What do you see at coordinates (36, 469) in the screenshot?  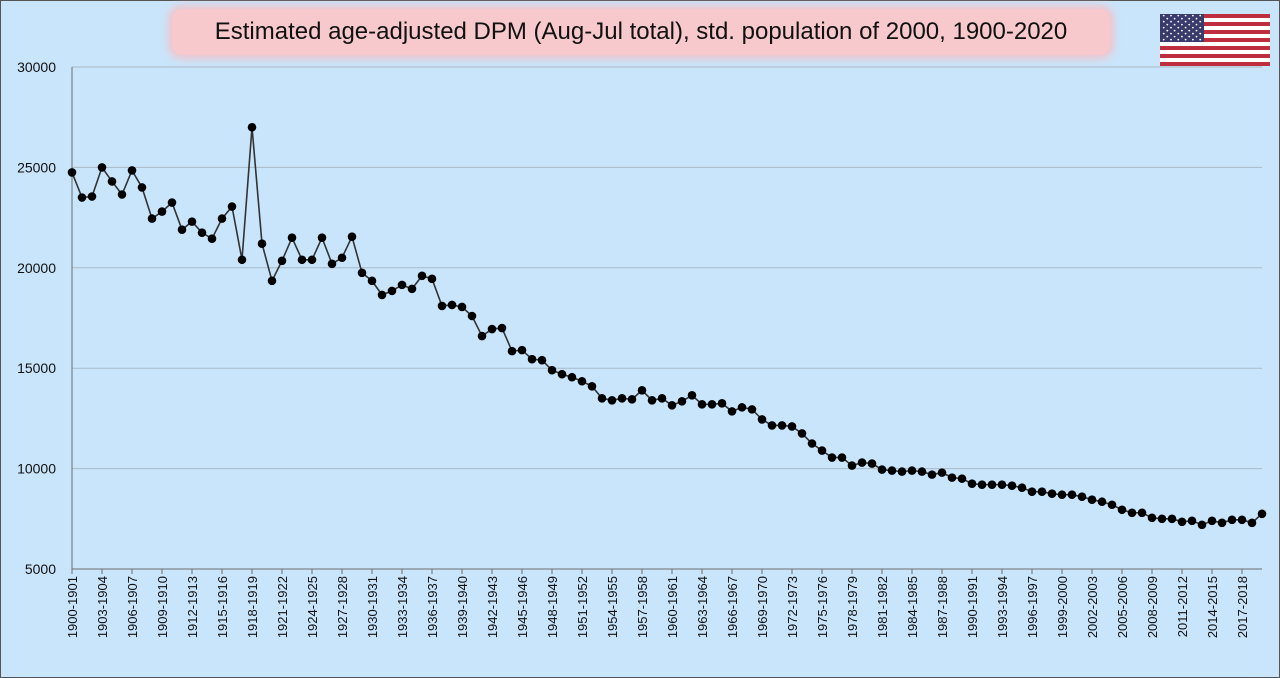 I see `y-tick-label: 10000` at bounding box center [36, 469].